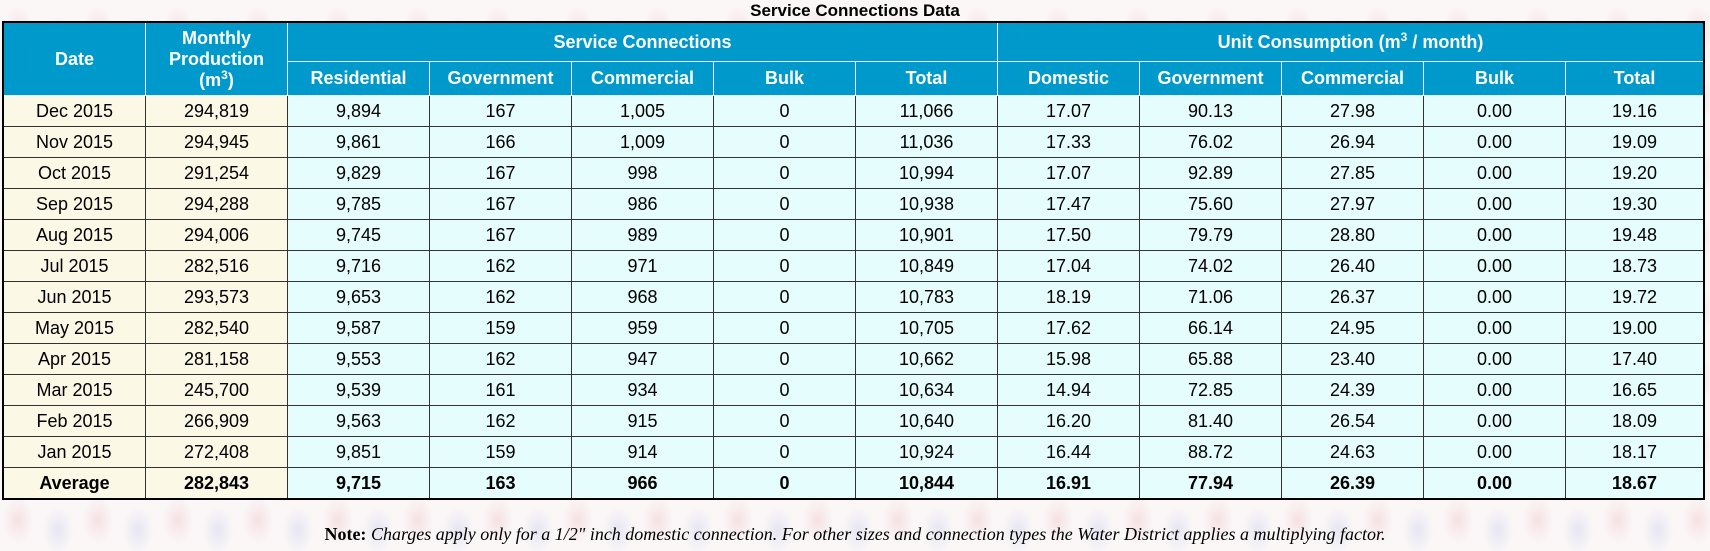 This screenshot has height=551, width=1710. I want to click on cell-u-domestic: 16.91, so click(1069, 483).